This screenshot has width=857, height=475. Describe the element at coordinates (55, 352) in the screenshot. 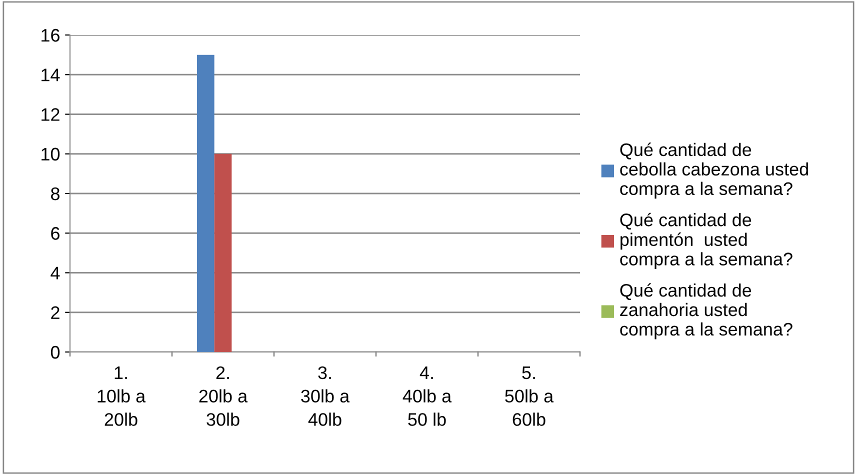

I see `y-tick-label: 0` at that location.